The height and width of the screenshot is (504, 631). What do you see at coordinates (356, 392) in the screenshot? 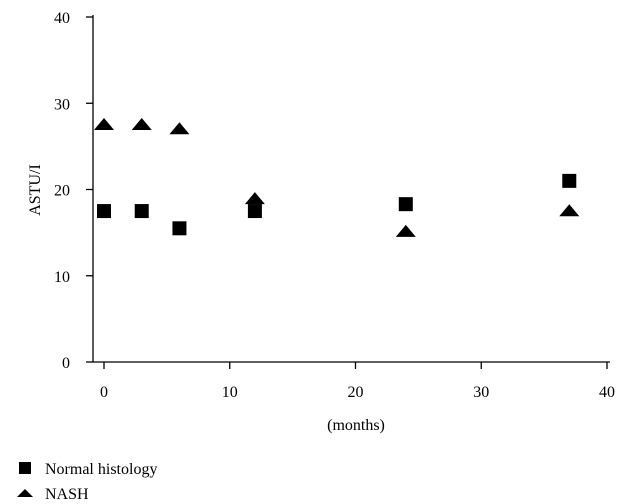
I see `x-tick-label: 20` at bounding box center [356, 392].